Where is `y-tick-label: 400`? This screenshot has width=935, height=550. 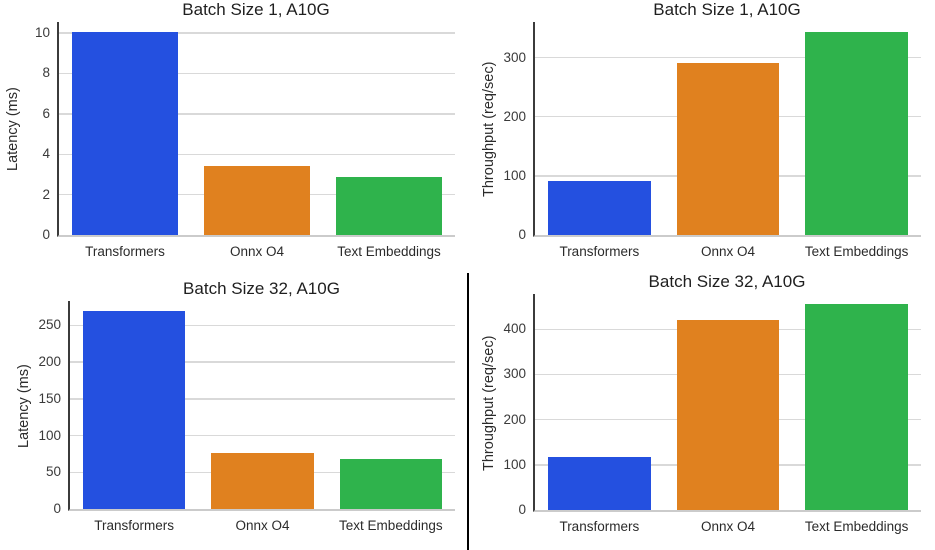 y-tick-label: 400 is located at coordinates (514, 329).